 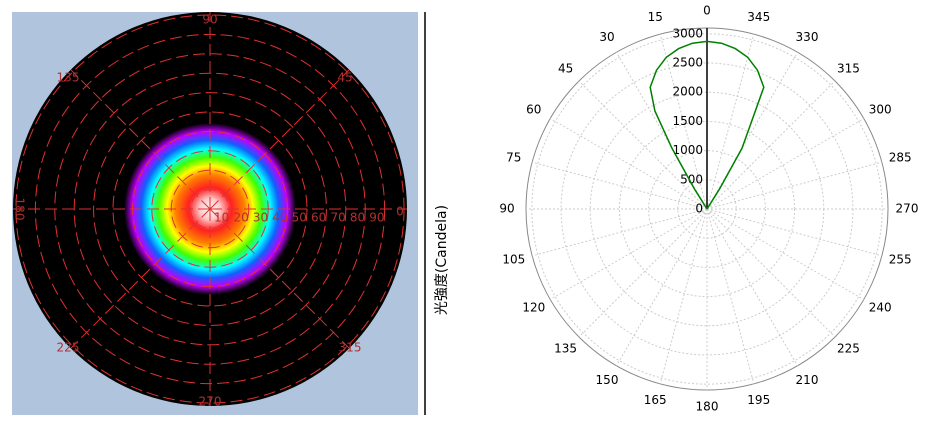 I want to click on angle-tick-label: 90, so click(x=506, y=209).